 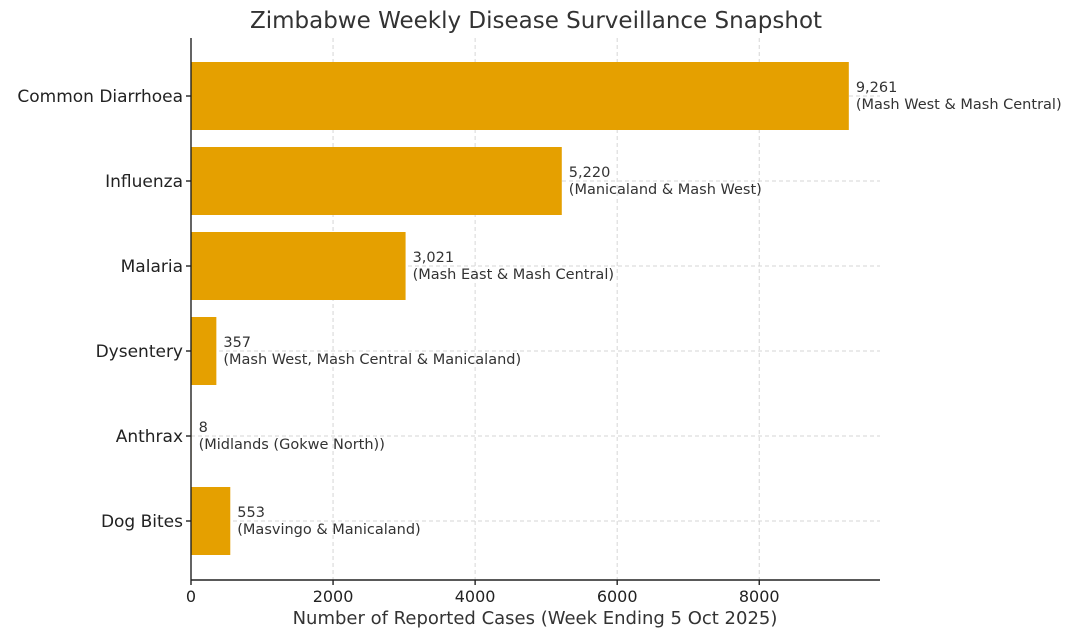 I want to click on region-label-5: (Masvingo & Manicaland), so click(x=328, y=530).